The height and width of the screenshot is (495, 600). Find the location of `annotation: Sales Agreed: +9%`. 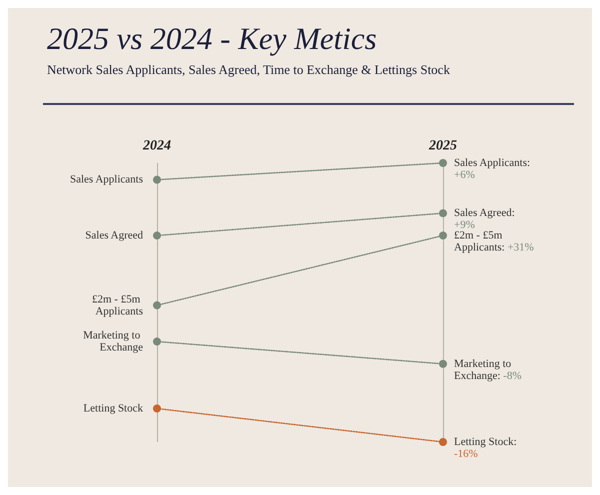

annotation: Sales Agreed: +9% is located at coordinates (484, 219).